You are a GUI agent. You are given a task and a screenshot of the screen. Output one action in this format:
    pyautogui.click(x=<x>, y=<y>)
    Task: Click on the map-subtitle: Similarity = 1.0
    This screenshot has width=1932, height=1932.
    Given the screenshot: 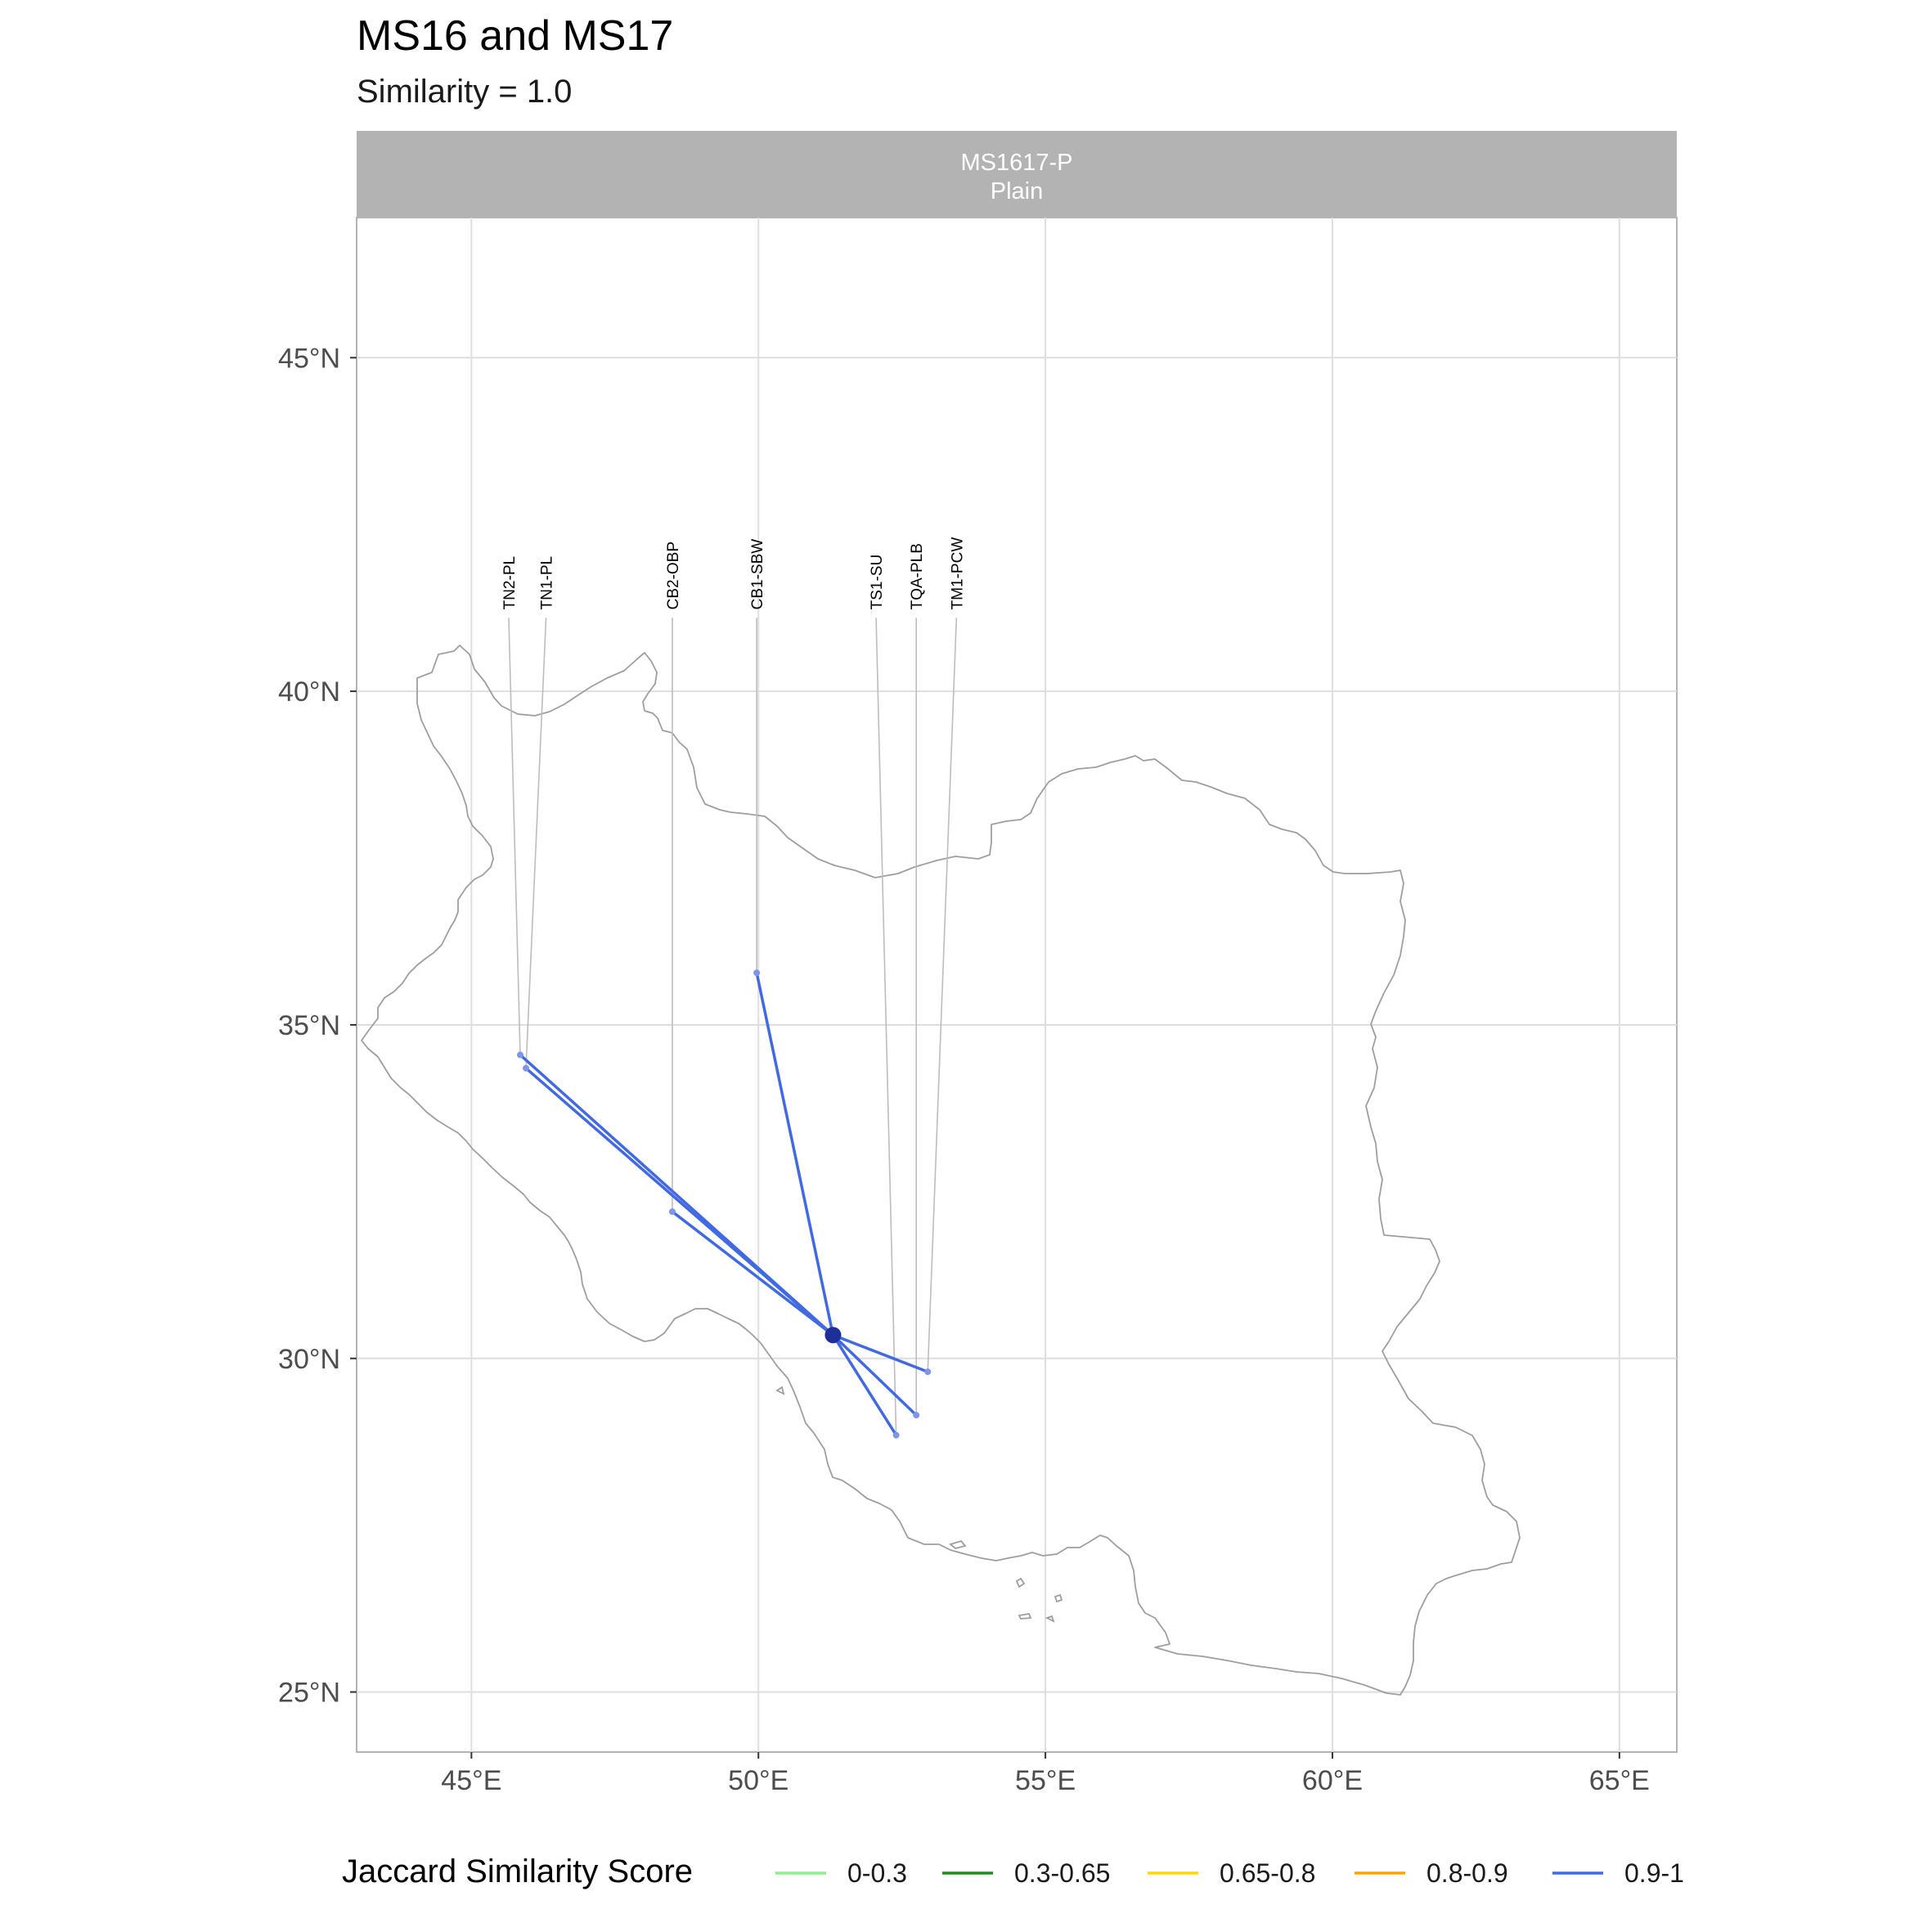 What is the action you would take?
    pyautogui.click(x=465, y=92)
    